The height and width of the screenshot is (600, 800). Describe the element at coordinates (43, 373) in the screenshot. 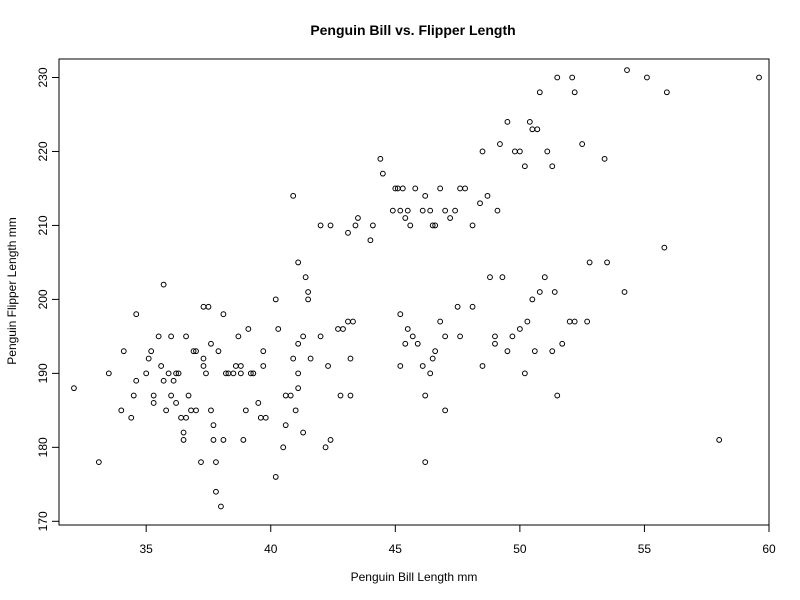

I see `y-tick-label: 190` at that location.